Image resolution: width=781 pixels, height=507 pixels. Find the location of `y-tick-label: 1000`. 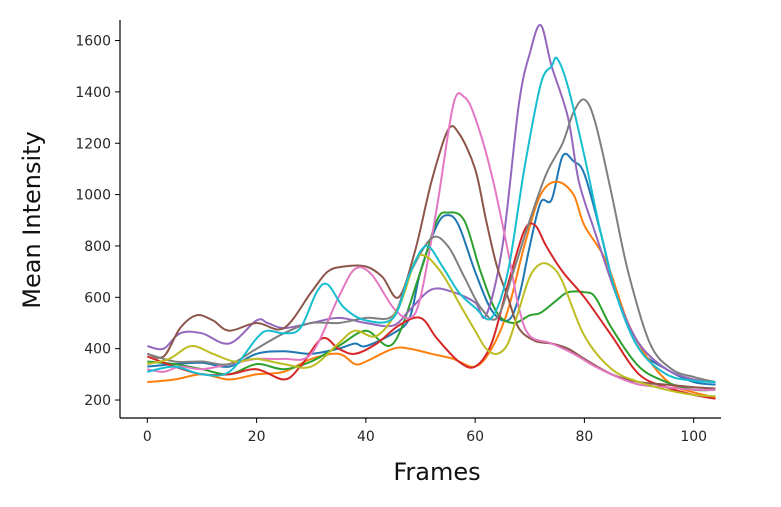

y-tick-label: 1000 is located at coordinates (93, 196).